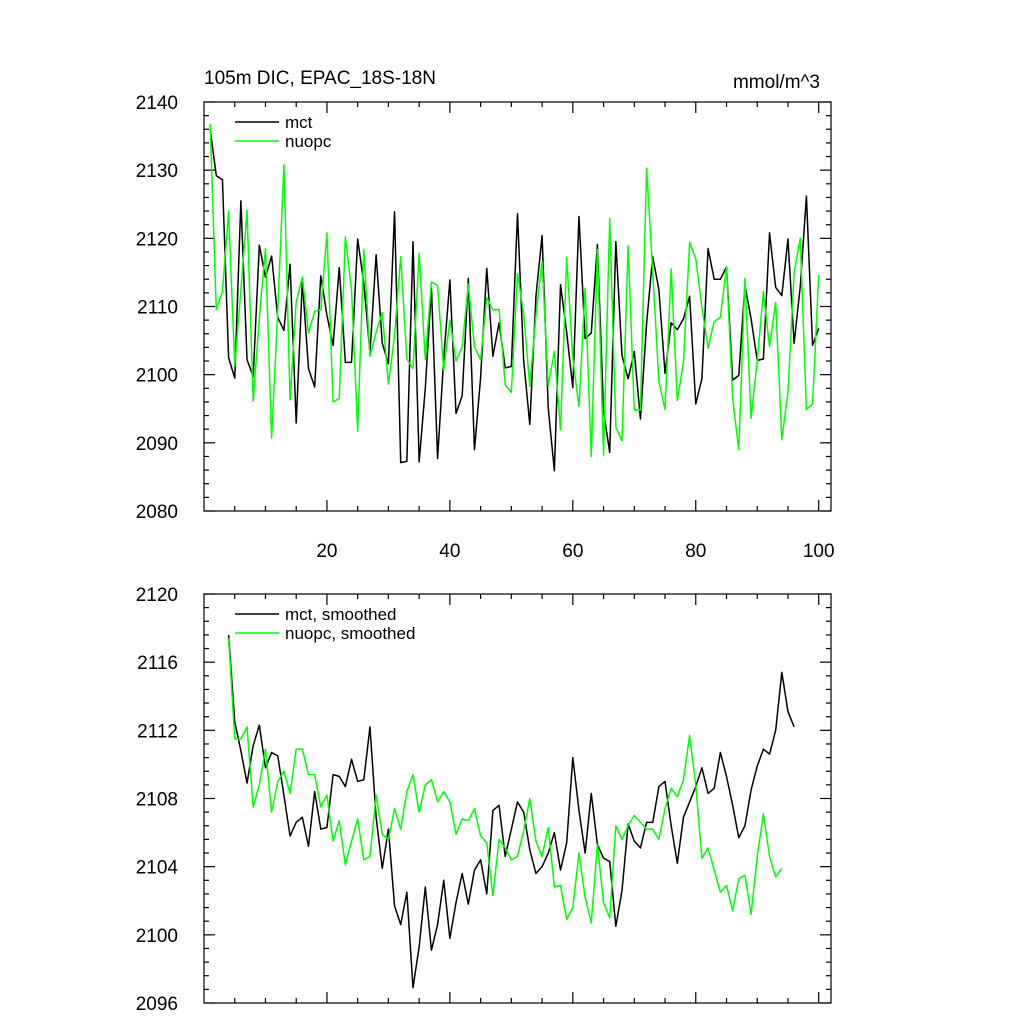 The width and height of the screenshot is (1024, 1024). What do you see at coordinates (157, 171) in the screenshot?
I see `y-tick-label: 2130` at bounding box center [157, 171].